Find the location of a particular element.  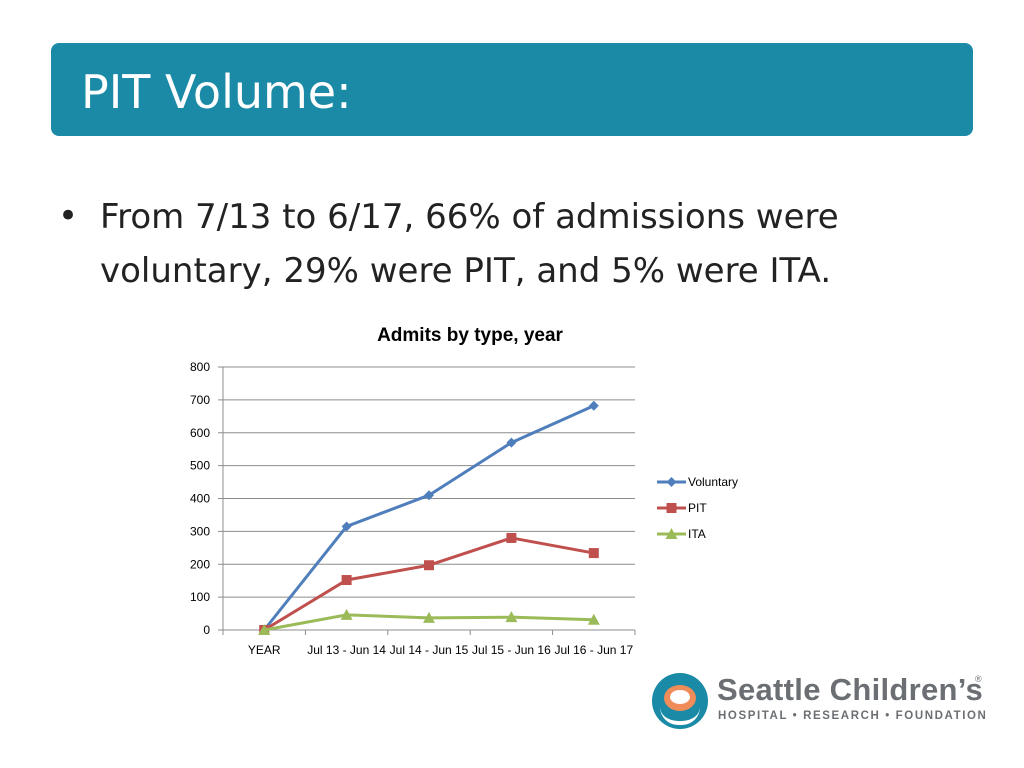

y-tick-label: 800 is located at coordinates (200, 367).